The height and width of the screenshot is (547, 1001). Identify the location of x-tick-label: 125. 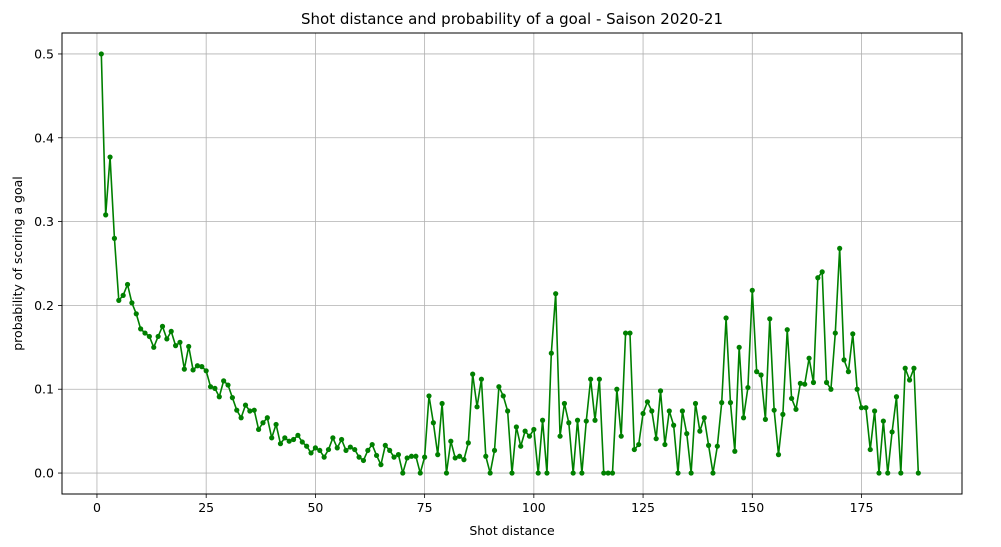
(643, 507).